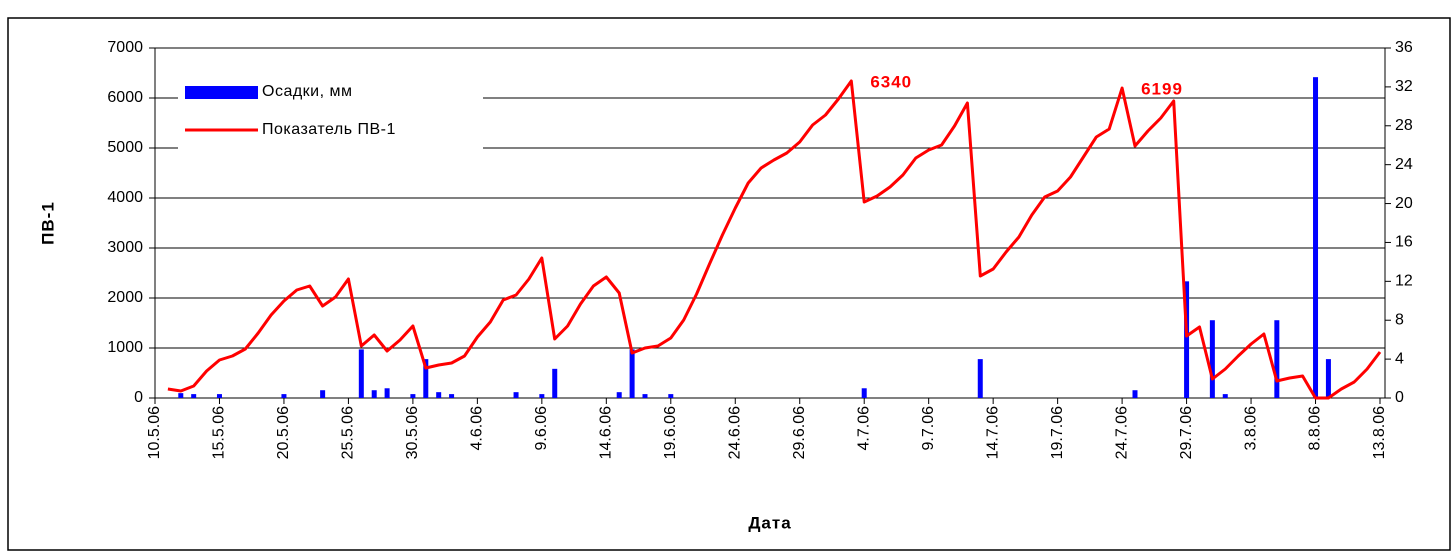 The height and width of the screenshot is (553, 1456). I want to click on legend-label: Осадки, мм, so click(307, 91).